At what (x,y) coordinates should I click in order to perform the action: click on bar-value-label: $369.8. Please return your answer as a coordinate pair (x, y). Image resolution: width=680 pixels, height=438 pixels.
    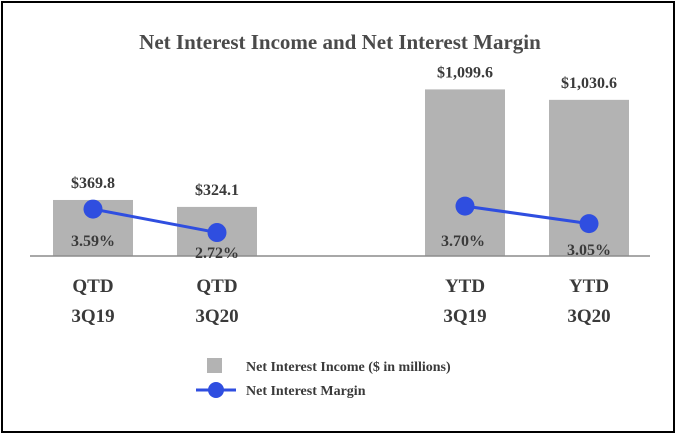
    Looking at the image, I should click on (93, 183).